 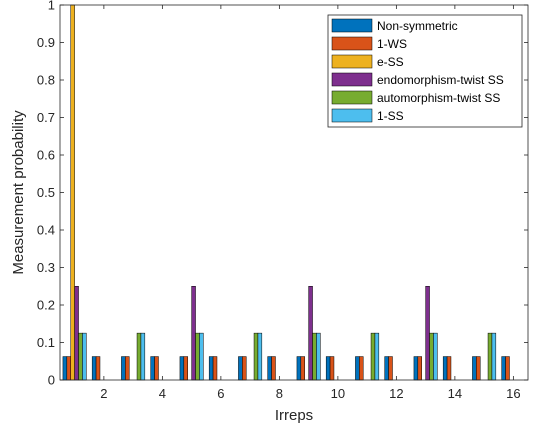 What do you see at coordinates (46, 80) in the screenshot?
I see `y-tick-label: 0.8` at bounding box center [46, 80].